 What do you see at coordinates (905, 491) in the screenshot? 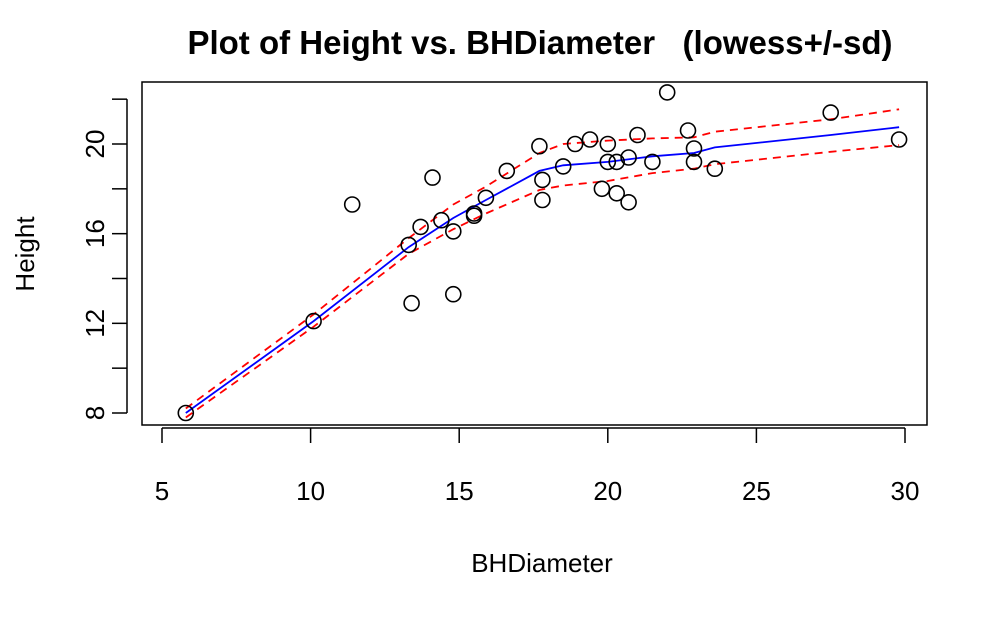
I see `x-tick-label: 30` at bounding box center [905, 491].